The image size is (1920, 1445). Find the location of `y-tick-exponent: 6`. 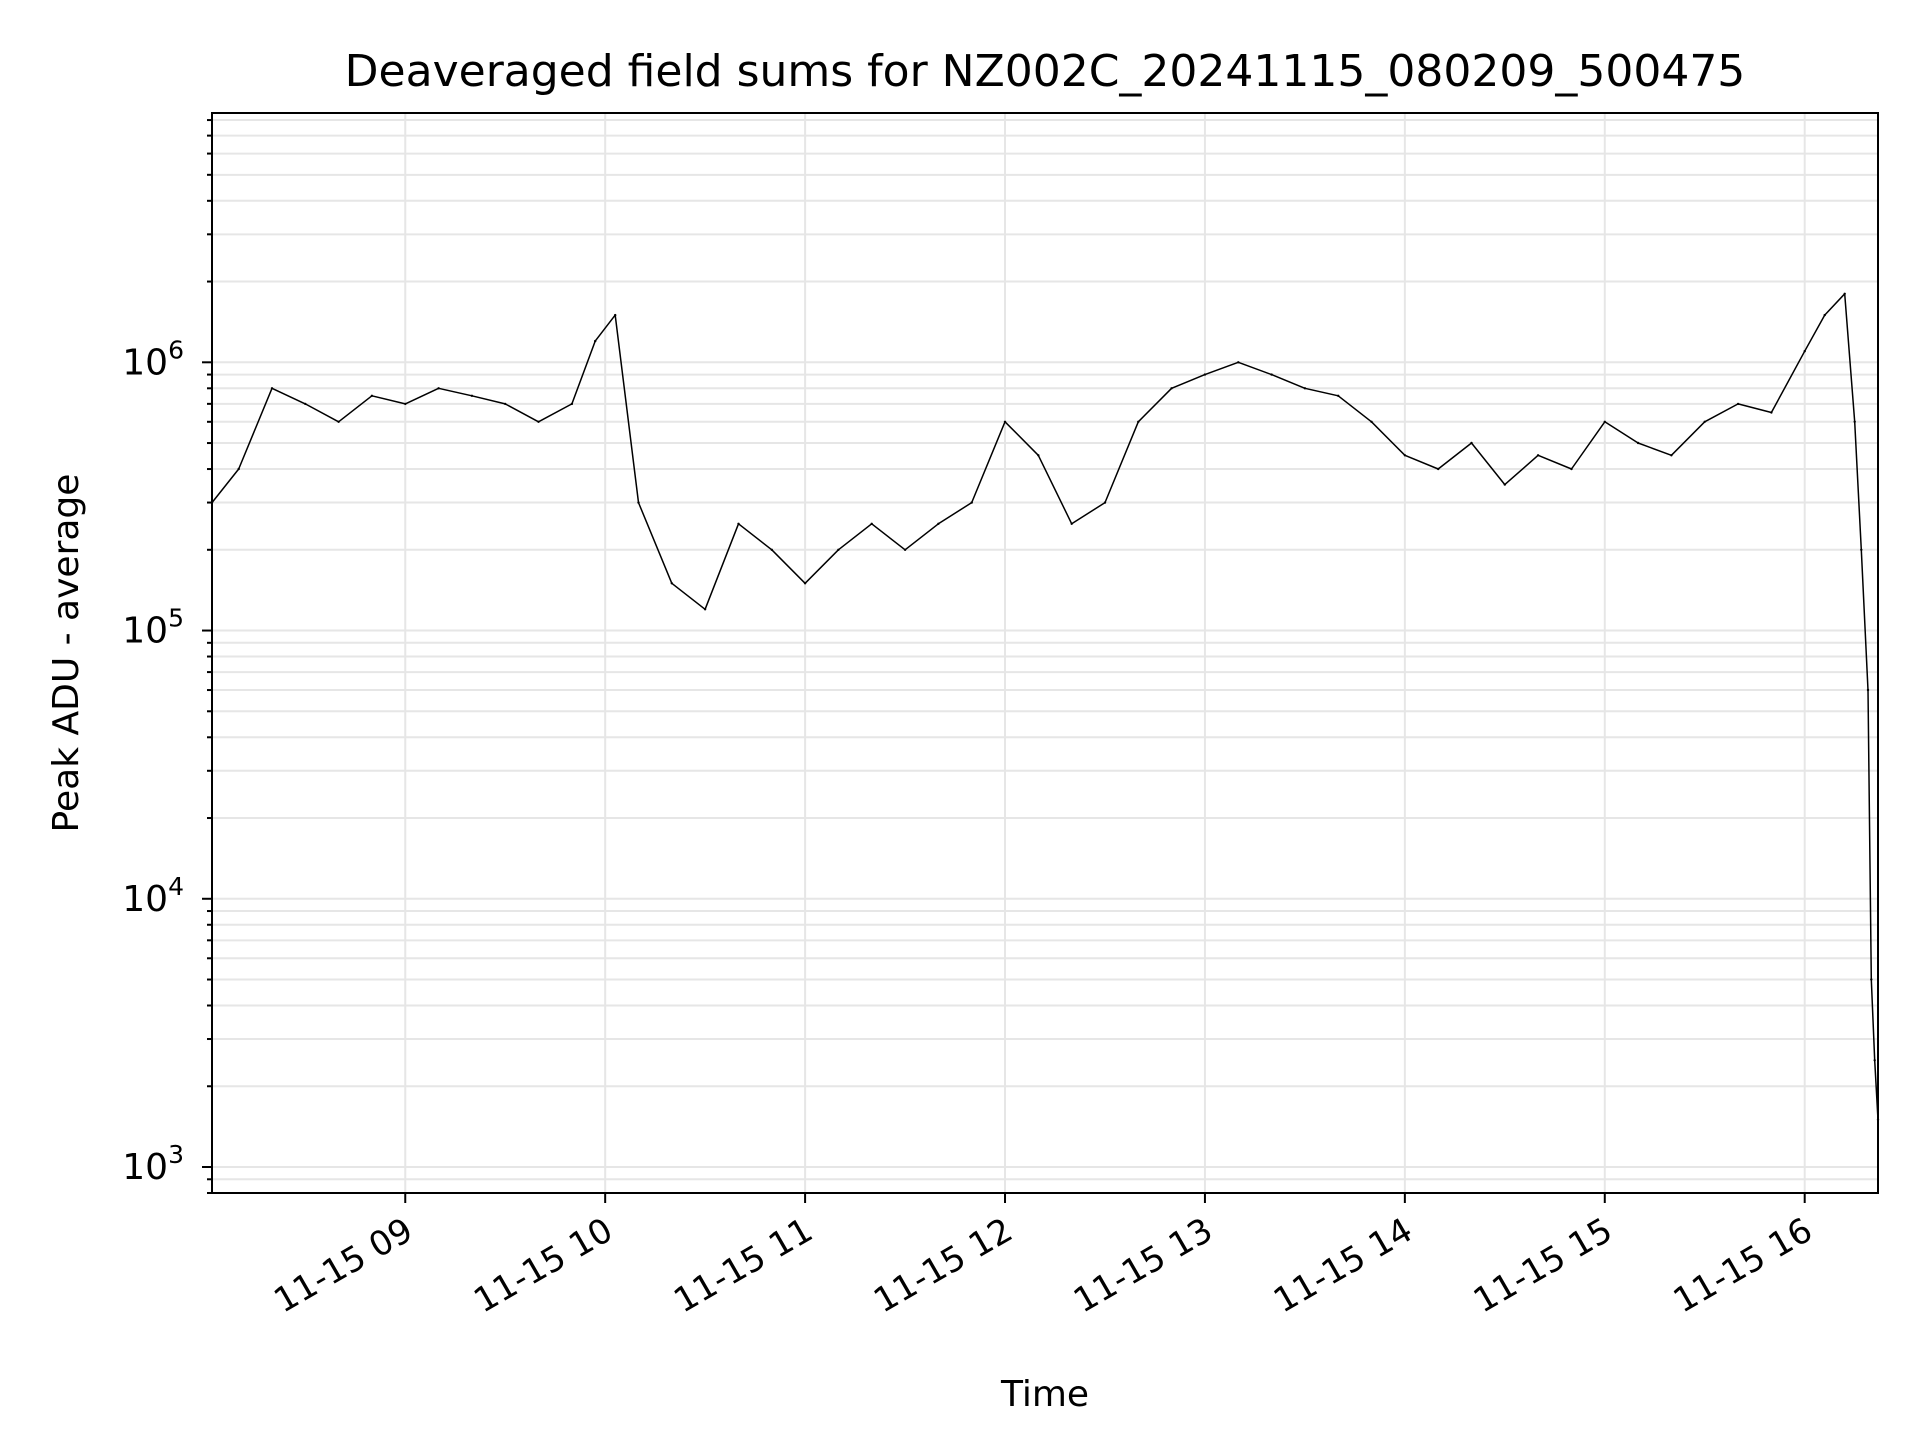

y-tick-exponent: 6 is located at coordinates (176, 349).